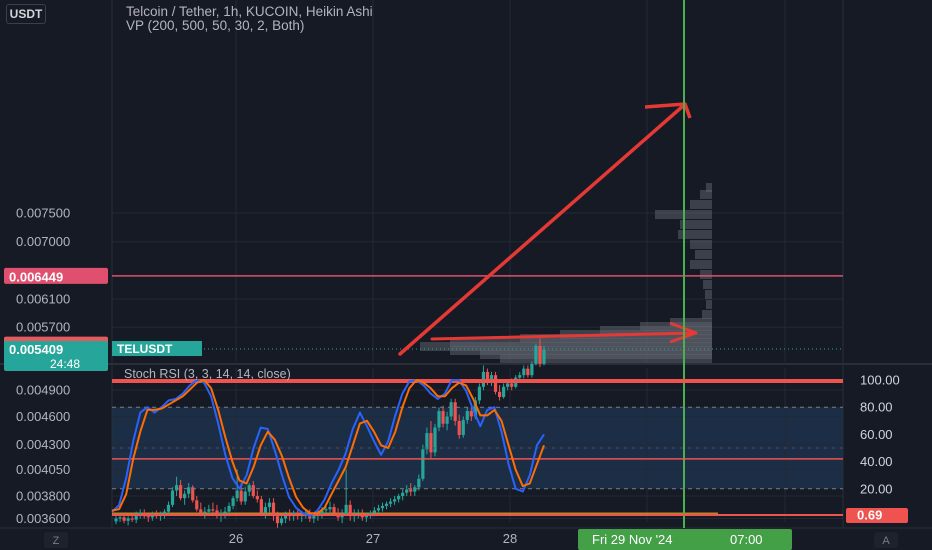  Describe the element at coordinates (215, 25) in the screenshot. I see `volume-profile-label: VP (200, 500, 50, 30, 2, Both)` at that location.